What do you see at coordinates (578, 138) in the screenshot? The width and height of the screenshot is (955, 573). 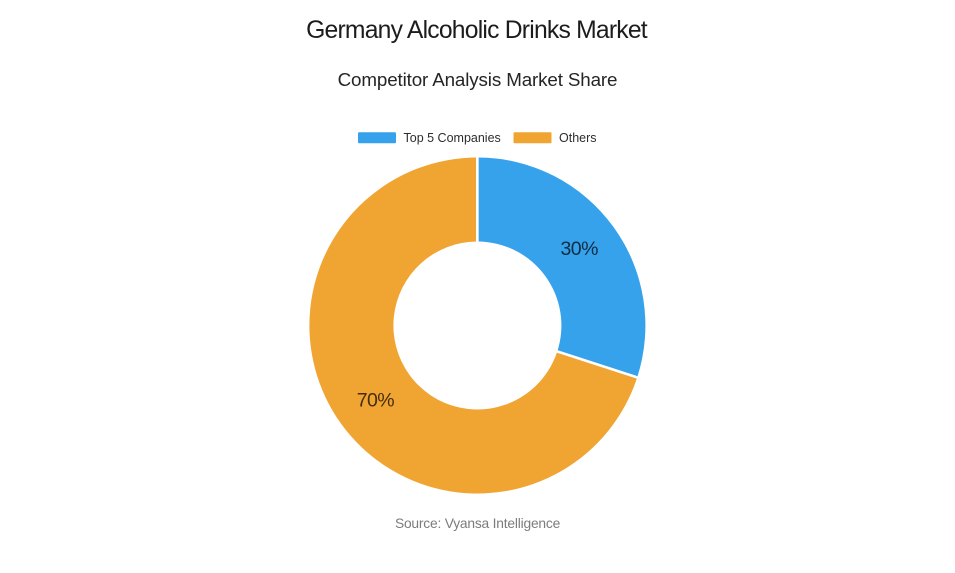 I see `svg-text: Others` at bounding box center [578, 138].